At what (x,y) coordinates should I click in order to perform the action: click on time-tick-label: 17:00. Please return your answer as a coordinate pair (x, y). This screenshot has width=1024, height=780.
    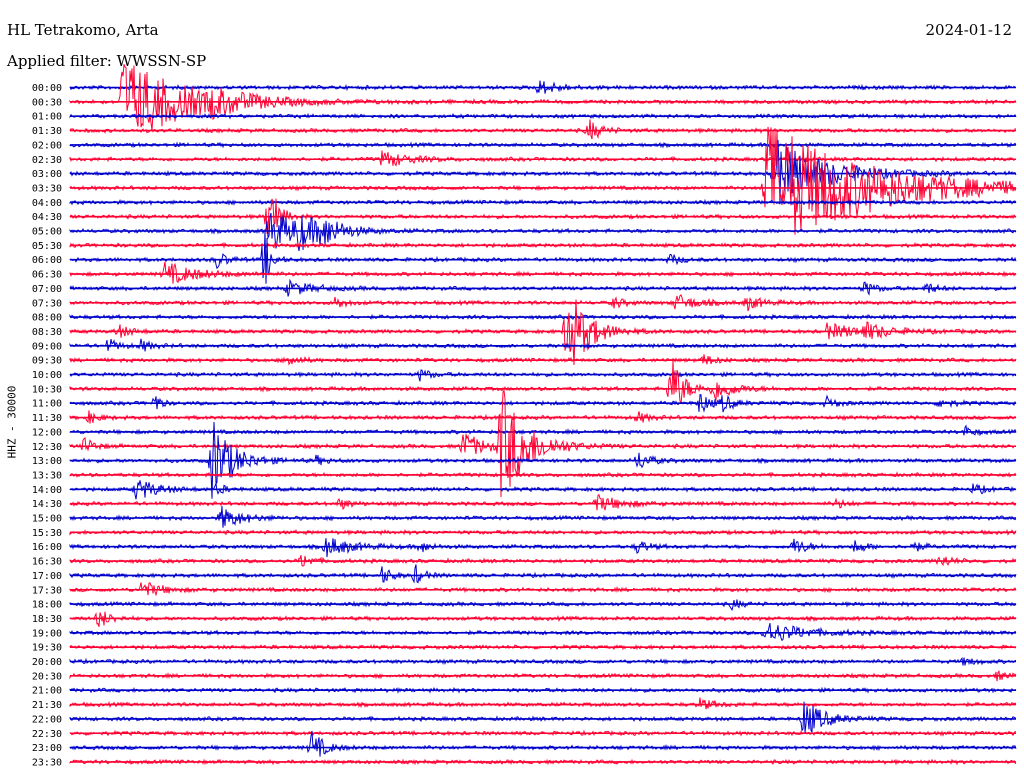
    Looking at the image, I should click on (47, 576).